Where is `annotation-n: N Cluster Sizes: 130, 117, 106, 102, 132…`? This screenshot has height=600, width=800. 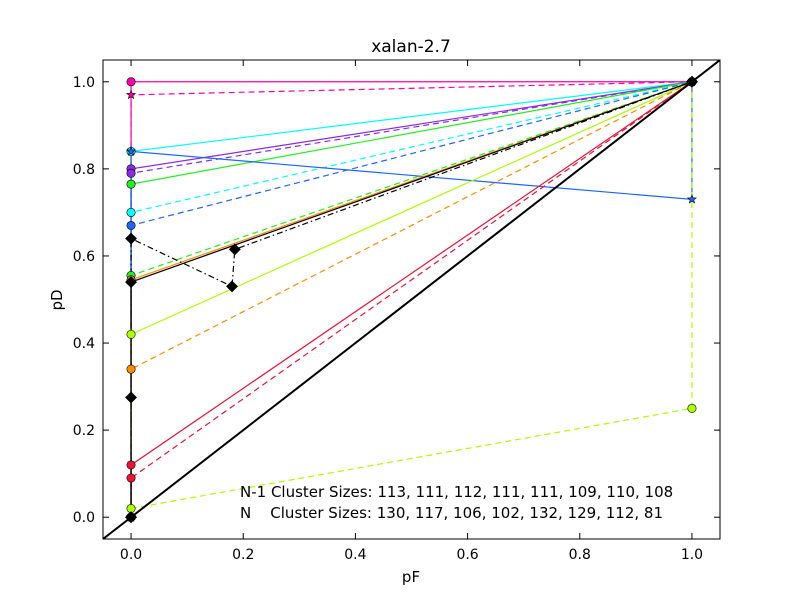 annotation-n: N Cluster Sizes: 130, 117, 106, 102, 132… is located at coordinates (451, 513).